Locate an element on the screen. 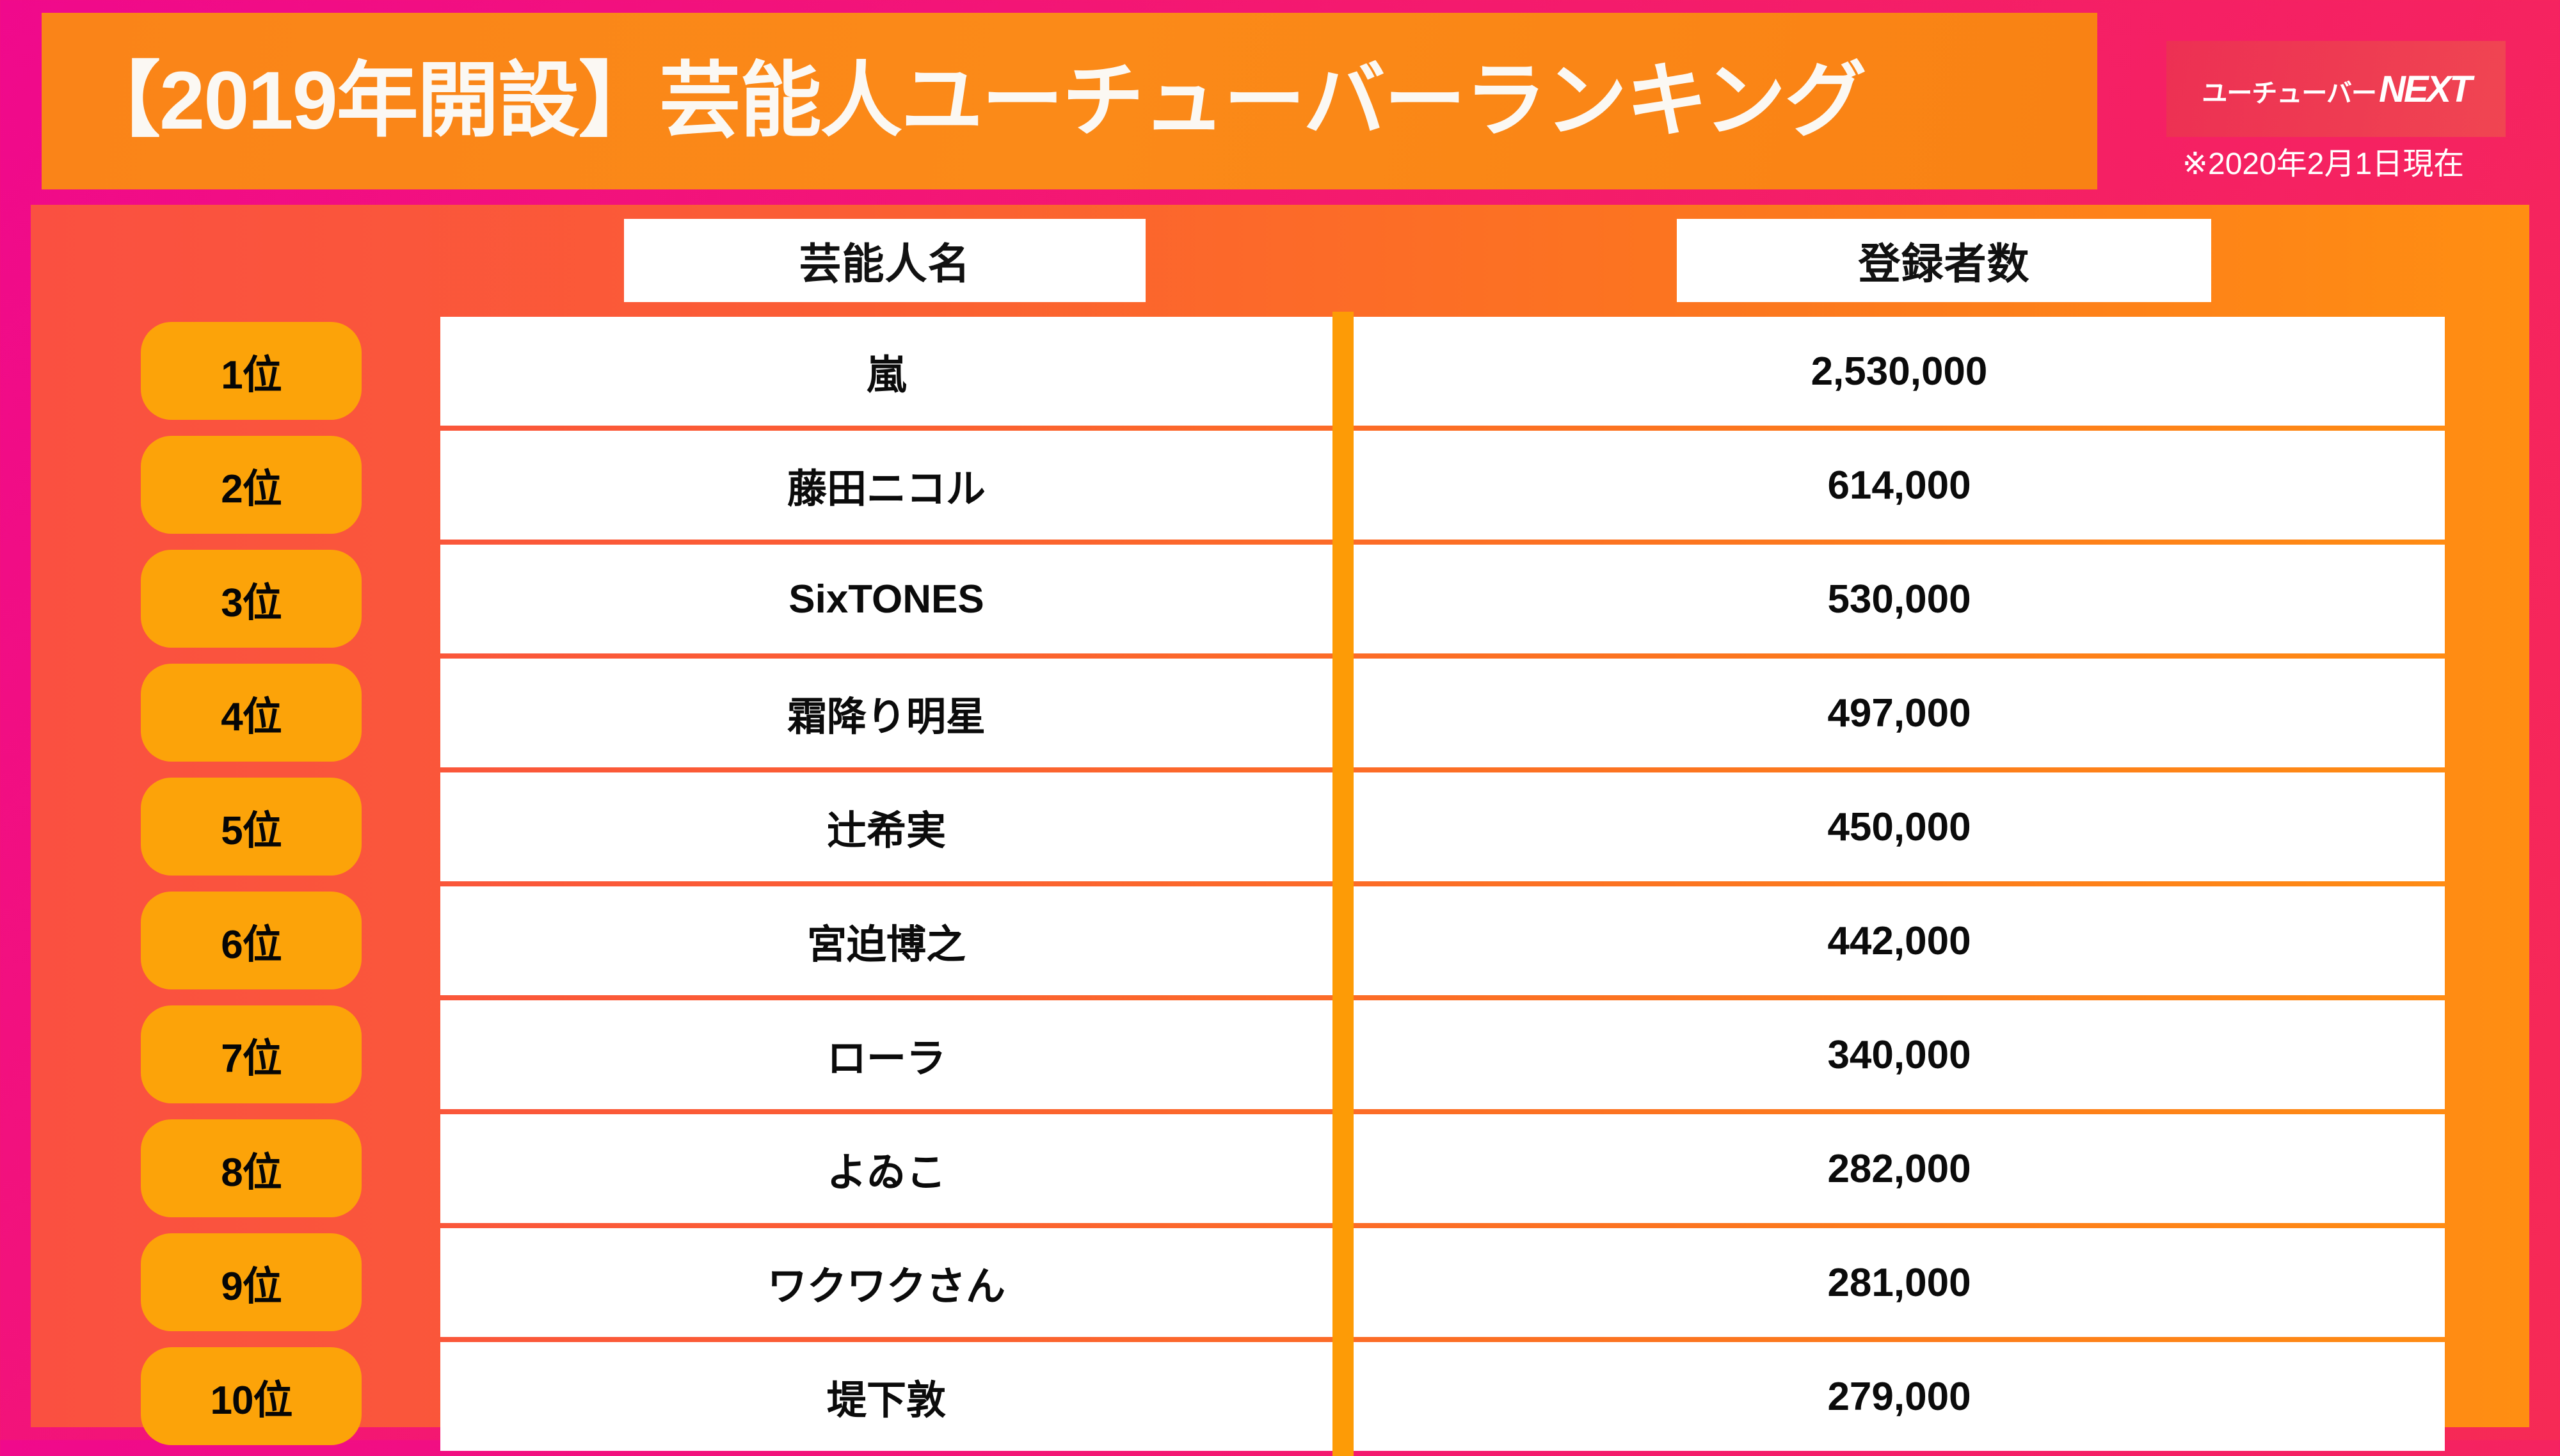  subscriber-count-cell: 279,000 is located at coordinates (1899, 1396).